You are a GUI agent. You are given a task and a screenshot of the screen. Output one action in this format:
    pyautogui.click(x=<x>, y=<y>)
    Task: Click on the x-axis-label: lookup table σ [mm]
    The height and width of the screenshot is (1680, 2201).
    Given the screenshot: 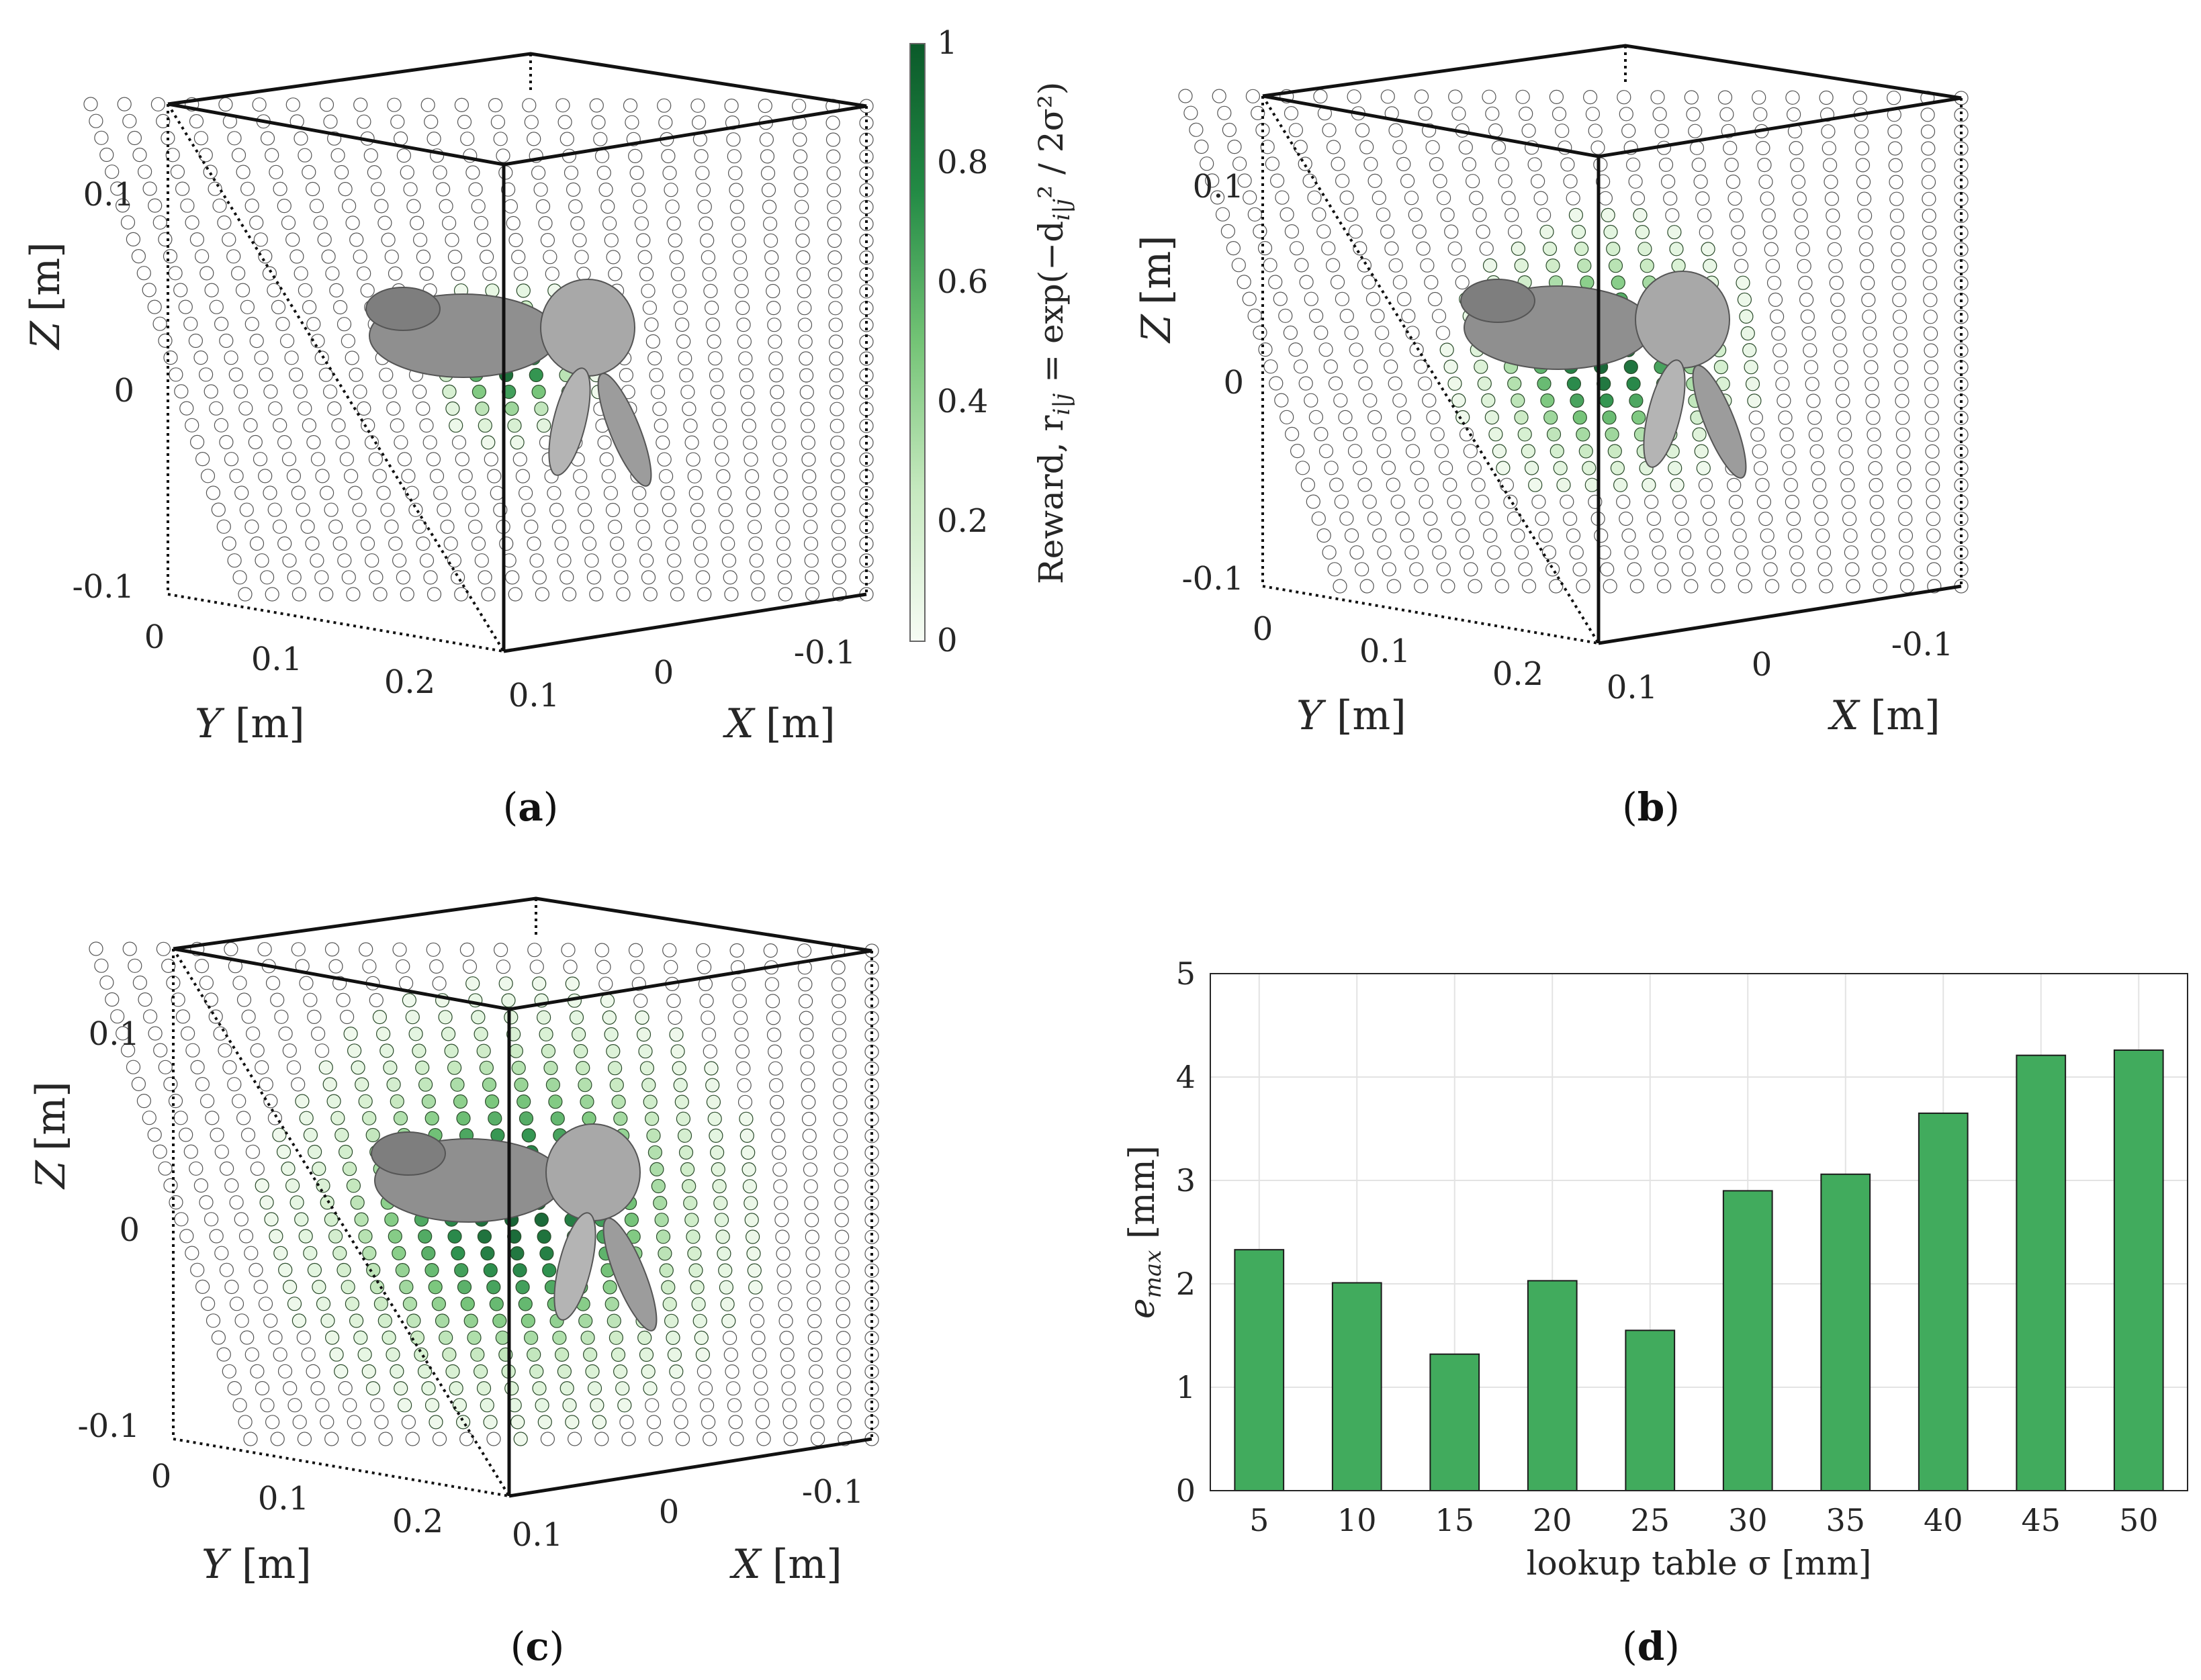 What is the action you would take?
    pyautogui.click(x=1699, y=1564)
    